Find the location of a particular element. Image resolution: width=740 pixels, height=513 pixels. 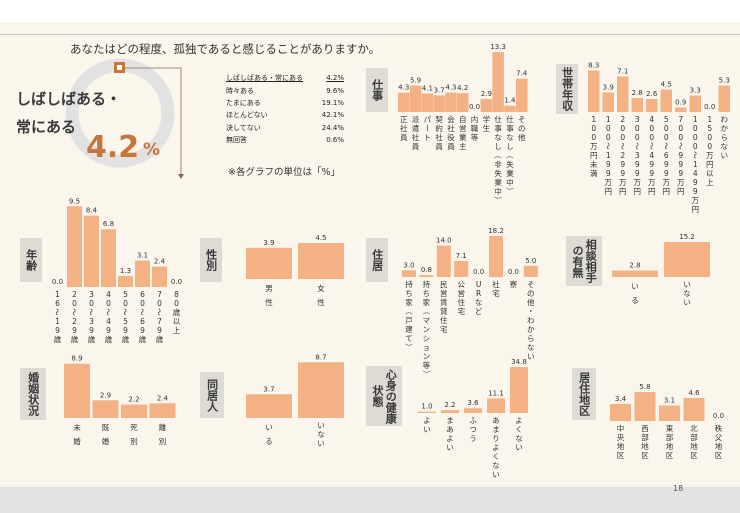

category-tick-label: 性 is located at coordinates (269, 302).